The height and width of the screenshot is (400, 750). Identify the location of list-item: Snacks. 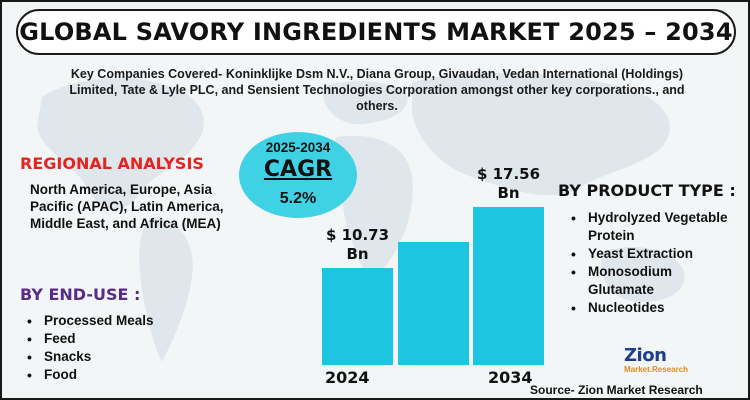
(117, 357).